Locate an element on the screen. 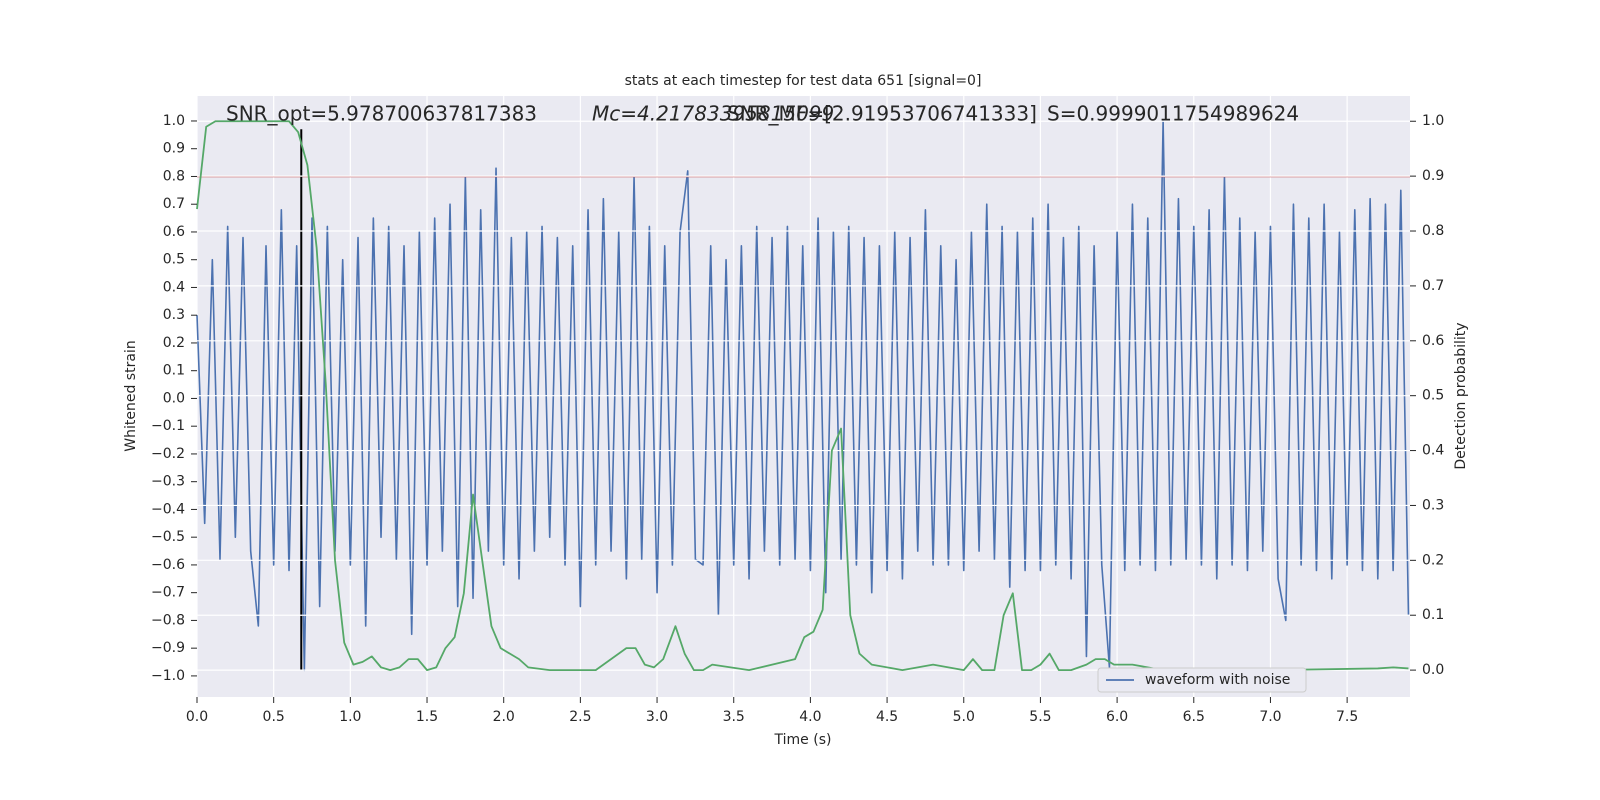 This screenshot has height=800, width=1600. y-tick-label: −0.2 is located at coordinates (168, 454).